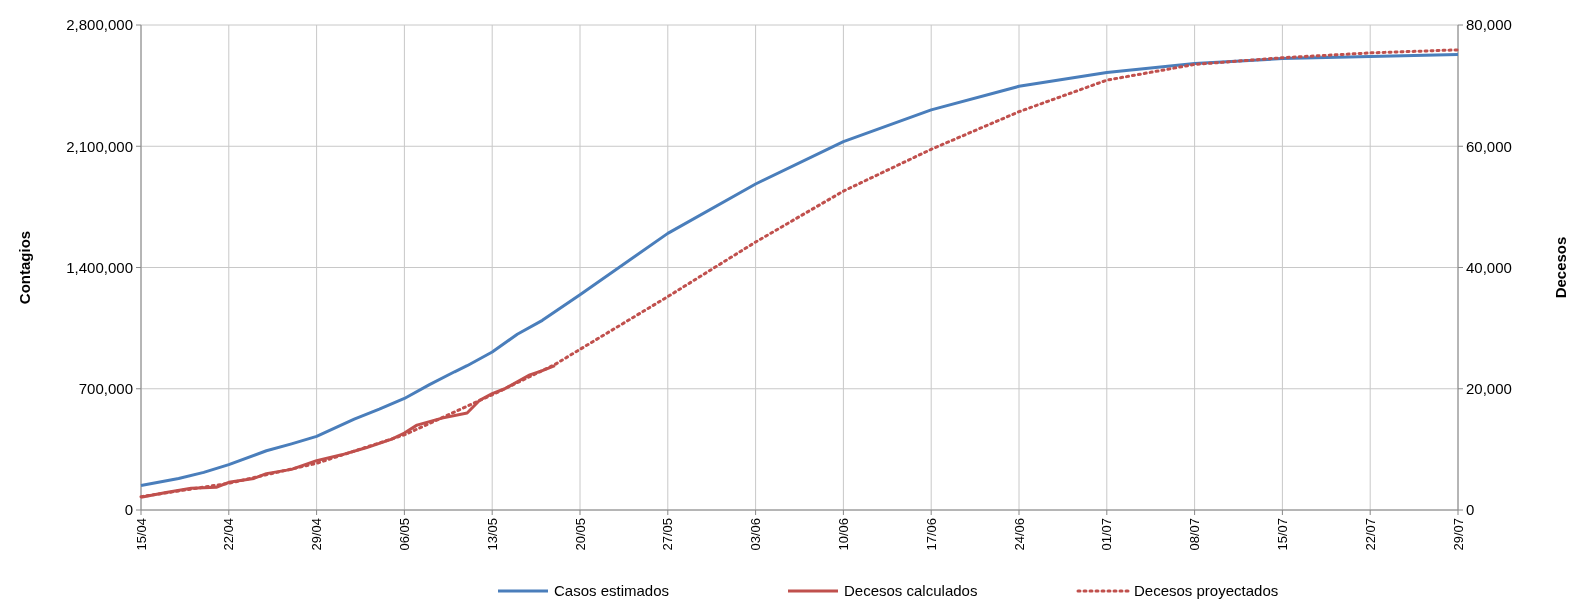 The width and height of the screenshot is (1585, 613). Describe the element at coordinates (1560, 267) in the screenshot. I see `y2-axis-title: Decesos` at that location.